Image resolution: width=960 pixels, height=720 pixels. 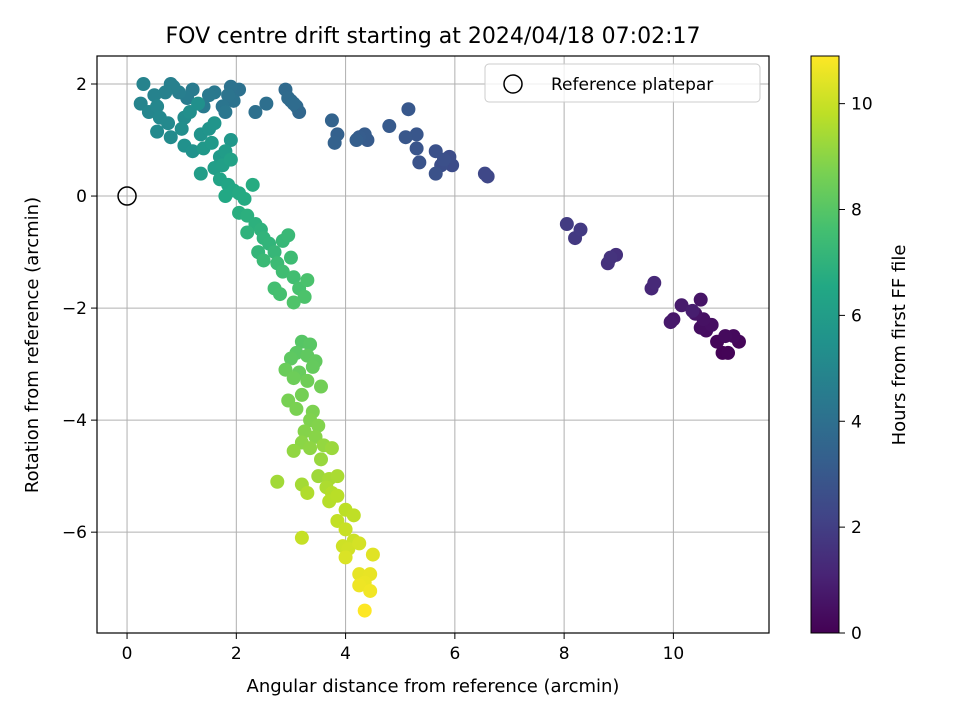 What do you see at coordinates (433, 686) in the screenshot?
I see `x-axis-label: Angular distance from reference (arcmin)` at bounding box center [433, 686].